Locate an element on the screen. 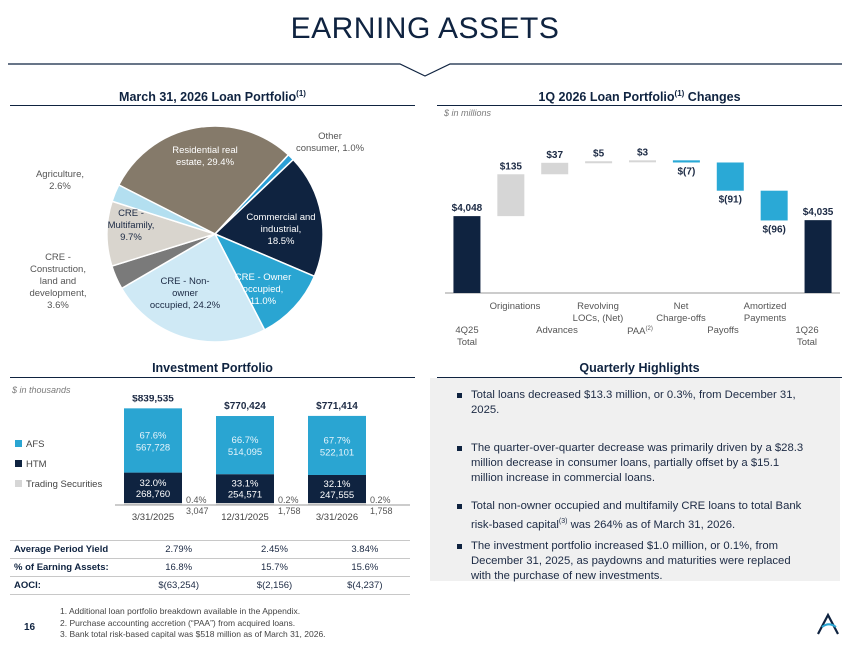  x-label-paa: PAA(2) is located at coordinates (640, 332).